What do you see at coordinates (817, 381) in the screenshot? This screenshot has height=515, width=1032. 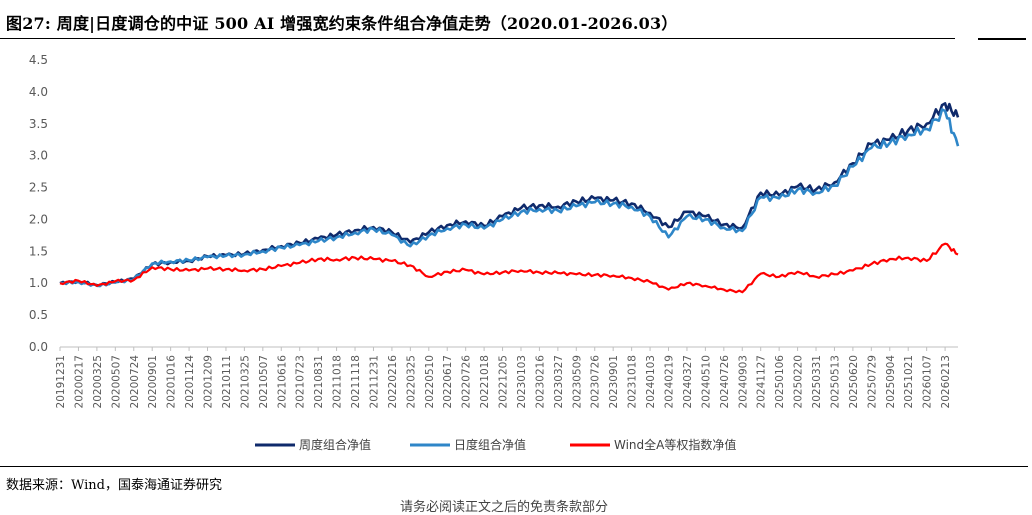 I see `x-tick-label: 20250331` at bounding box center [817, 381].